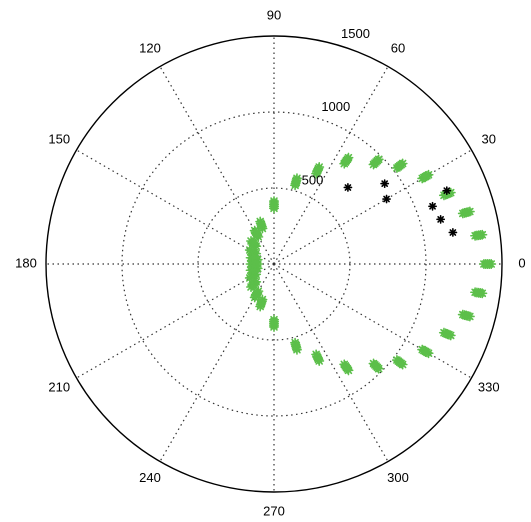 This screenshot has height=522, width=531. Describe the element at coordinates (274, 510) in the screenshot. I see `angle-tick-label: 270` at that location.